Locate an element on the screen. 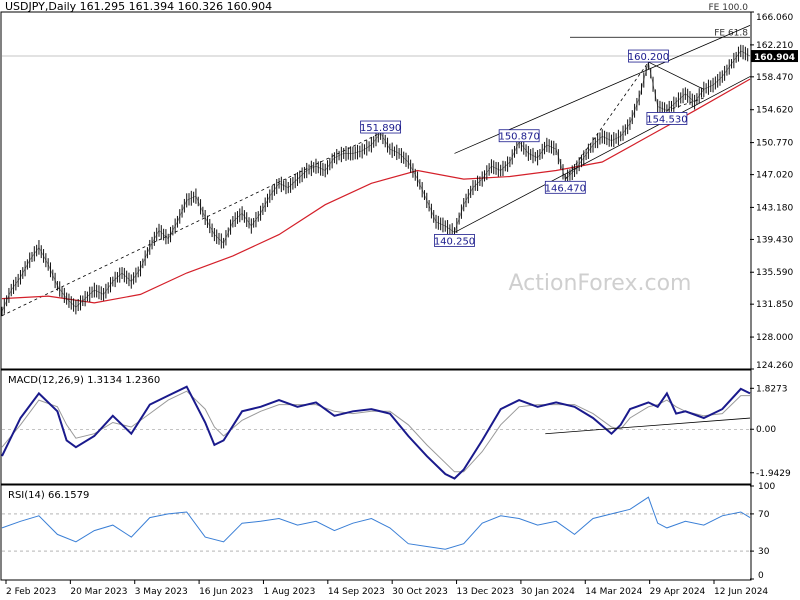 The width and height of the screenshot is (800, 600). price-y-tick-label: 139.430 is located at coordinates (774, 240).